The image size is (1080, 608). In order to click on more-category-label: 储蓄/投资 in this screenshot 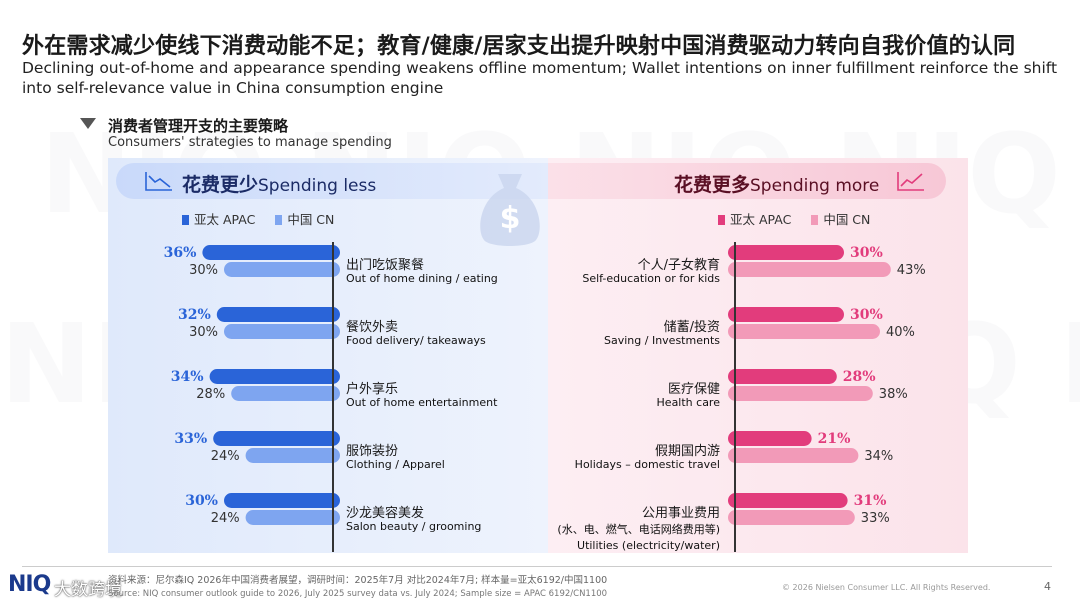, I will do `click(691, 327)`.